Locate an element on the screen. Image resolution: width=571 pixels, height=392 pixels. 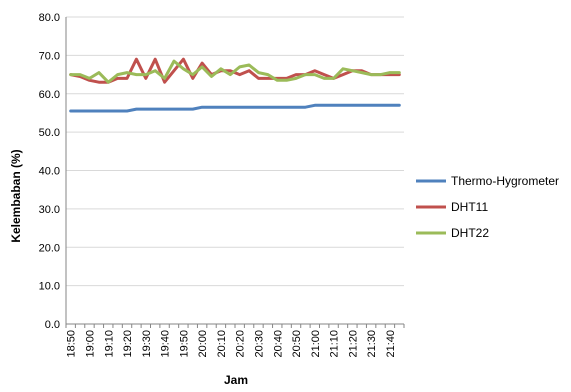
x-axis-title: Jam is located at coordinates (236, 380).